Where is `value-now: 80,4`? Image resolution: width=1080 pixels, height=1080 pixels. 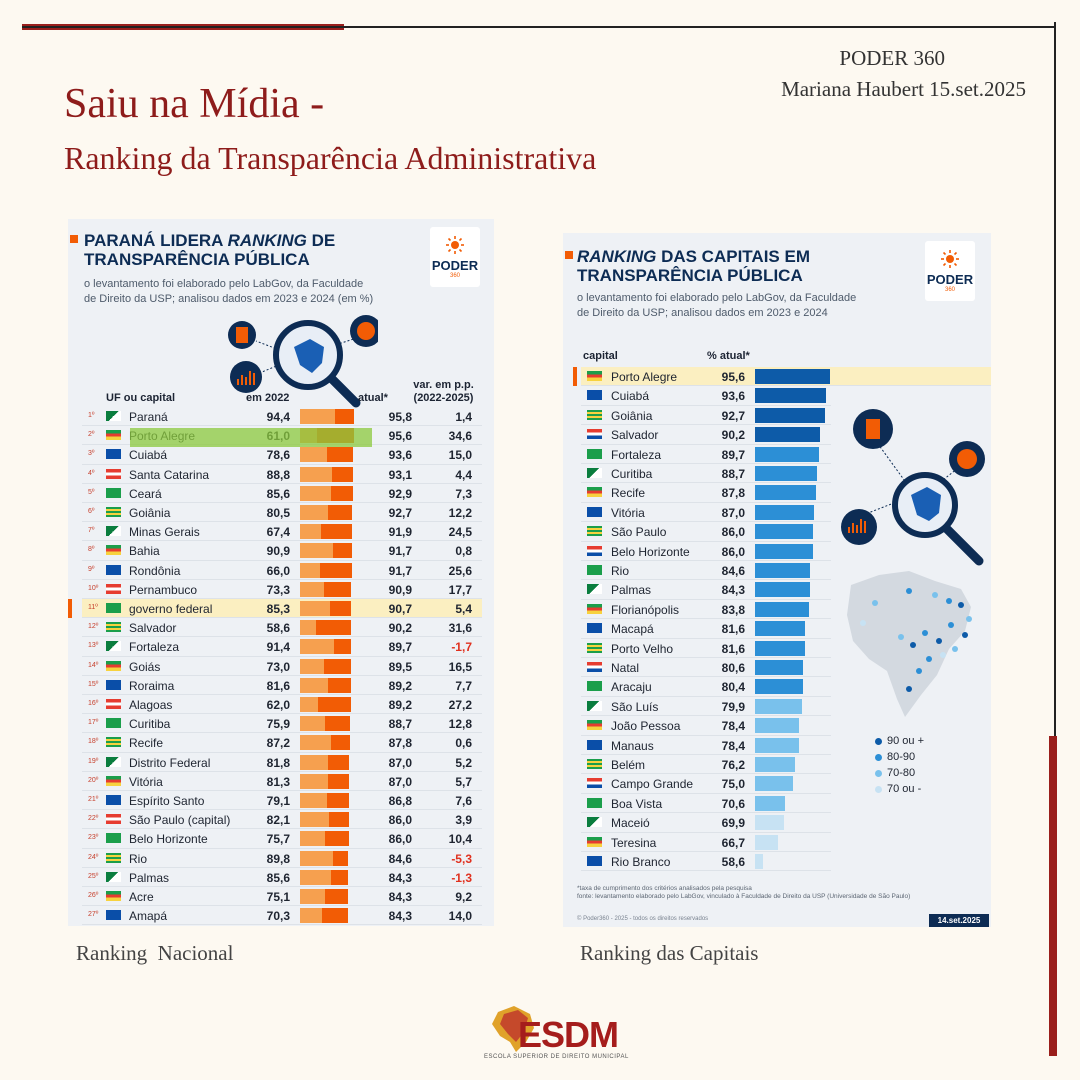
value-now: 80,4 is located at coordinates (733, 687).